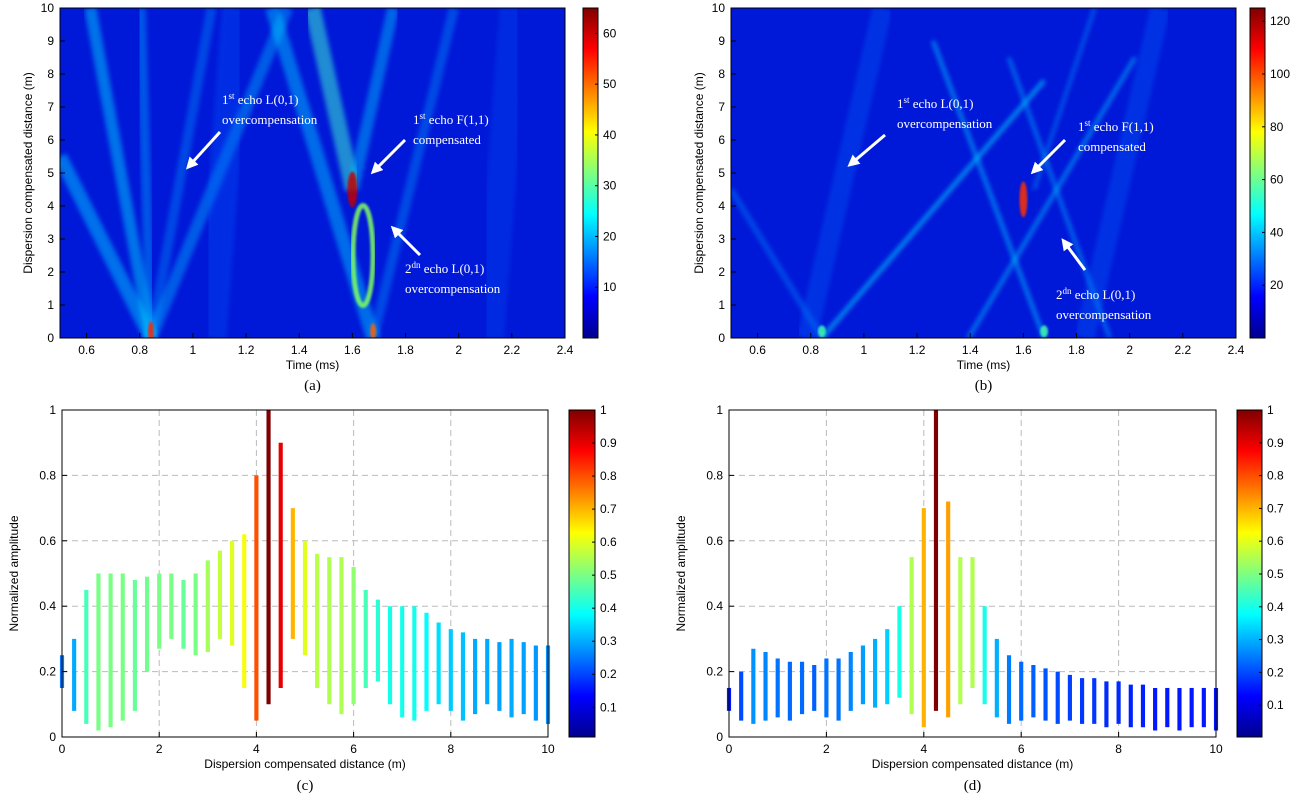 This screenshot has width=1315, height=801. What do you see at coordinates (139, 350) in the screenshot?
I see `x-tick-label: 0.8` at bounding box center [139, 350].